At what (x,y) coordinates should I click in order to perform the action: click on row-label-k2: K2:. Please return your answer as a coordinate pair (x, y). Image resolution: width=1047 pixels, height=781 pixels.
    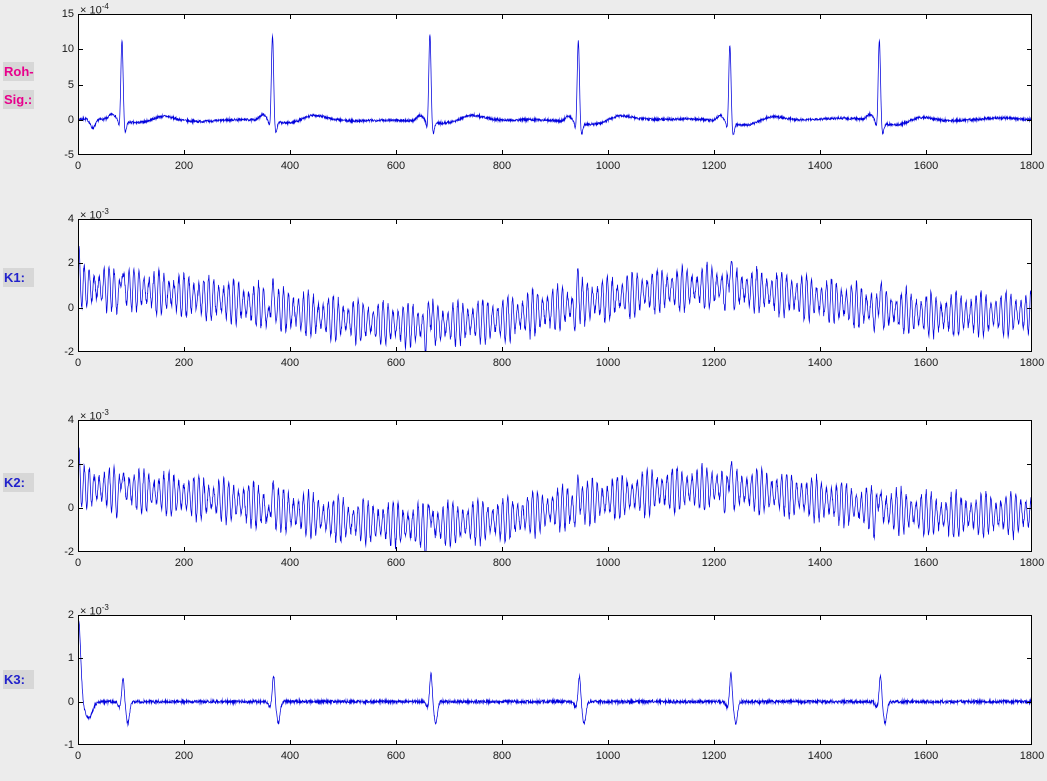
    Looking at the image, I should click on (18, 487).